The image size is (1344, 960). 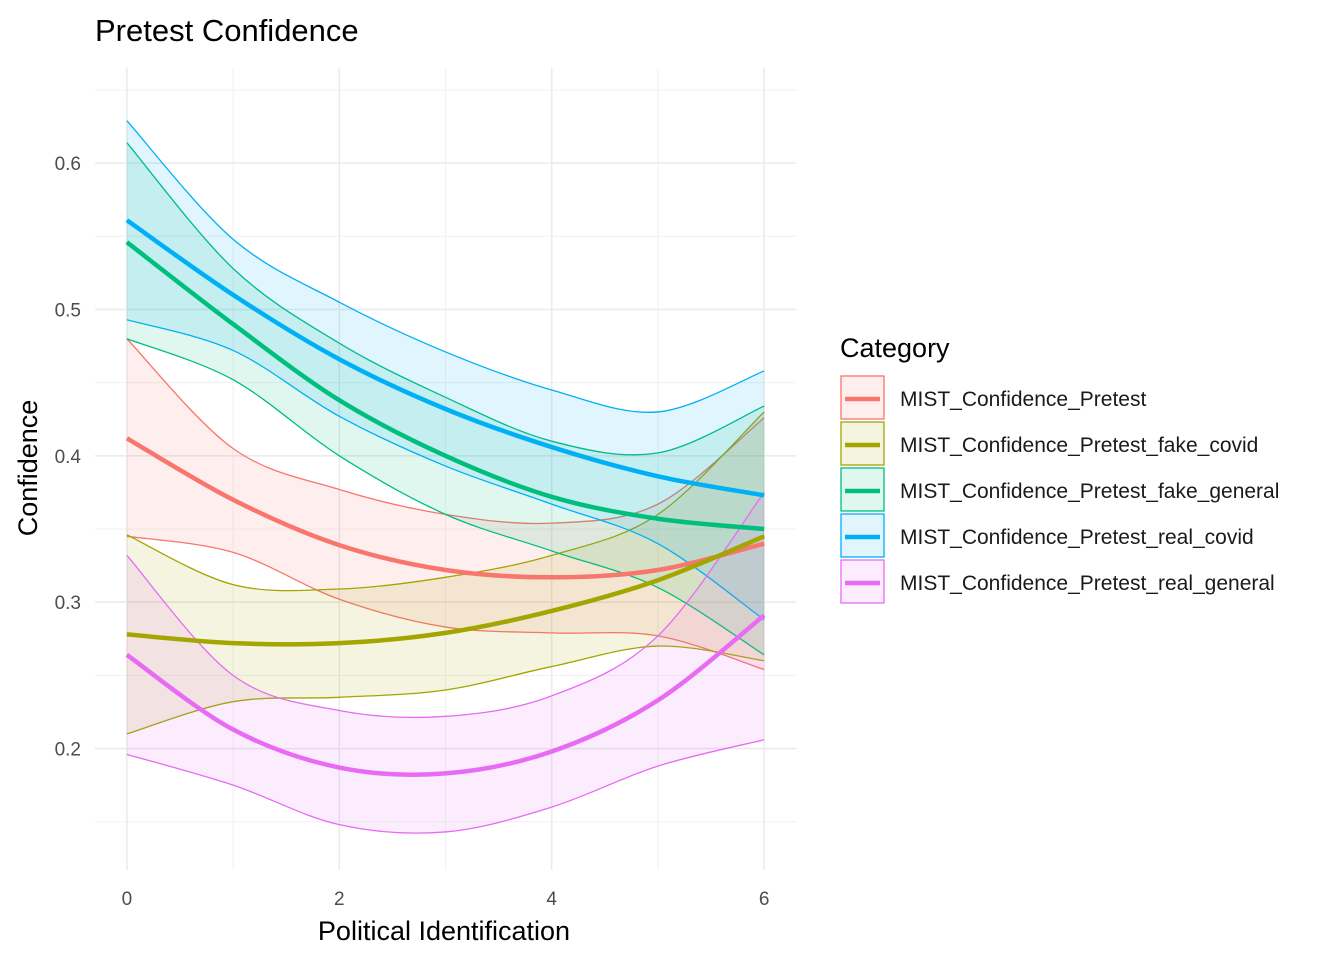 I want to click on legend-label: MIST_Confidence_Pretest_real_covid, so click(x=1077, y=537).